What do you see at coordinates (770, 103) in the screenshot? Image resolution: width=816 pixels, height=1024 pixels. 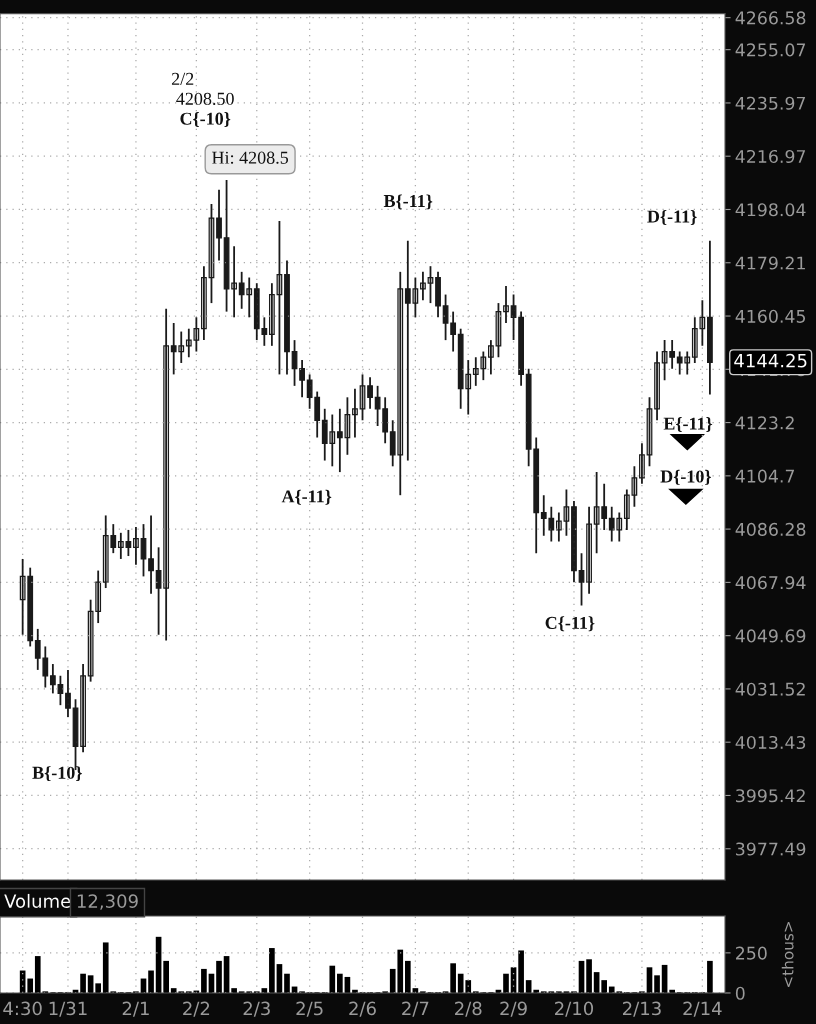 I see `y-tick-label: 4235.97` at bounding box center [770, 103].